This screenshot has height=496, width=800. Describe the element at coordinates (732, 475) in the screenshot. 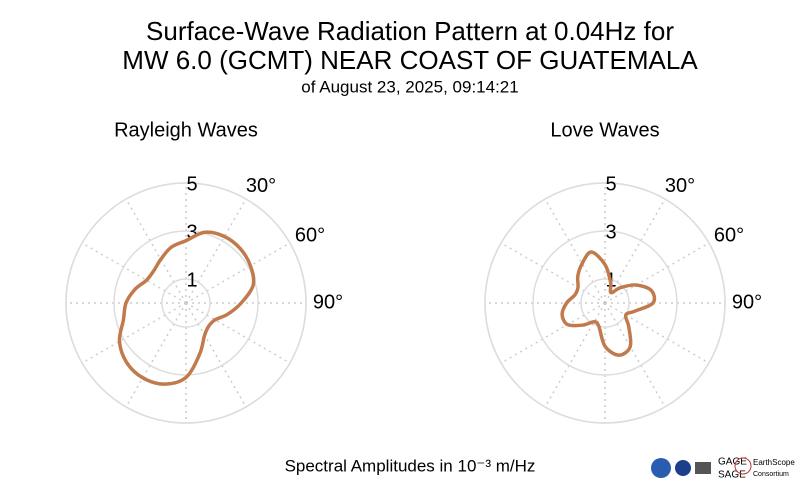

I see `logo-text: SAGE` at that location.